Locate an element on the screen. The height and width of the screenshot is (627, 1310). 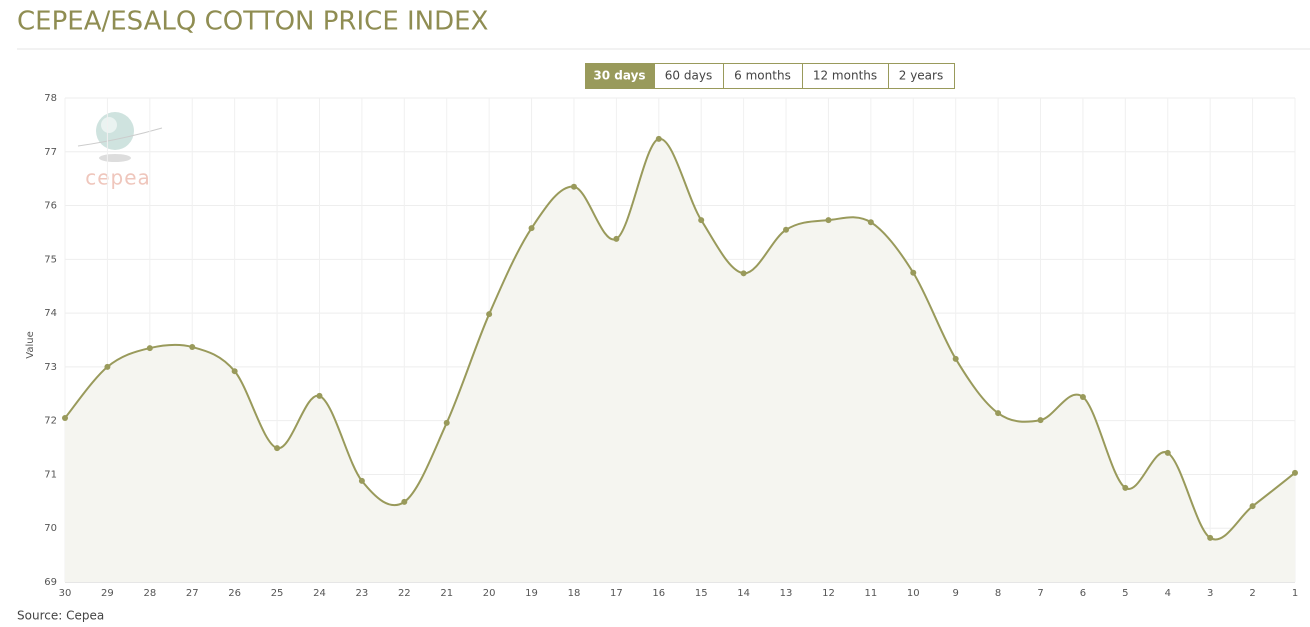
x-tick-label: 8 is located at coordinates (998, 593).